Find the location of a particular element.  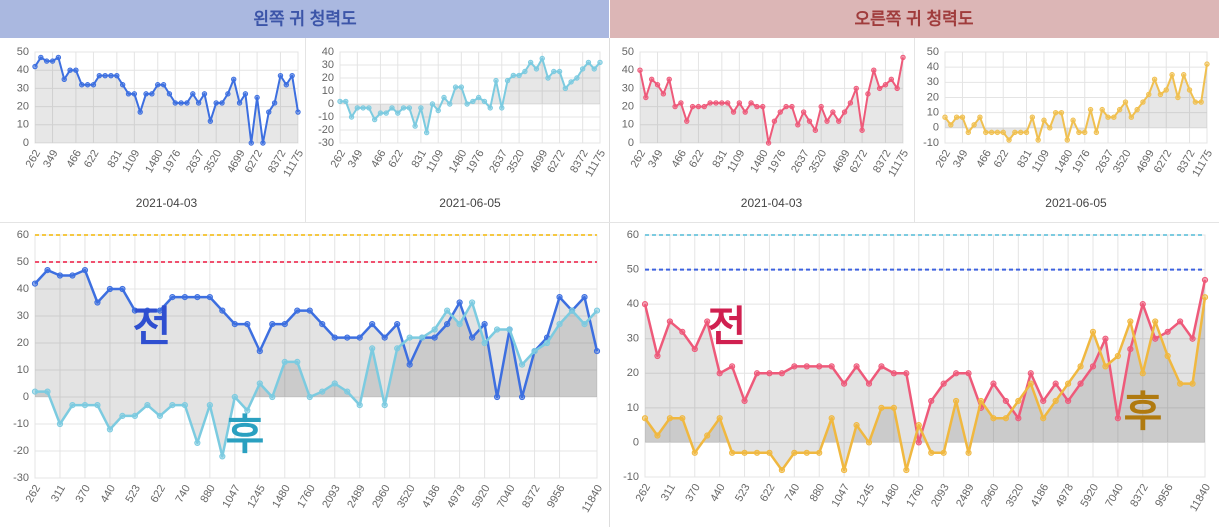

x-tick-label: 8372 is located at coordinates (1139, 495).